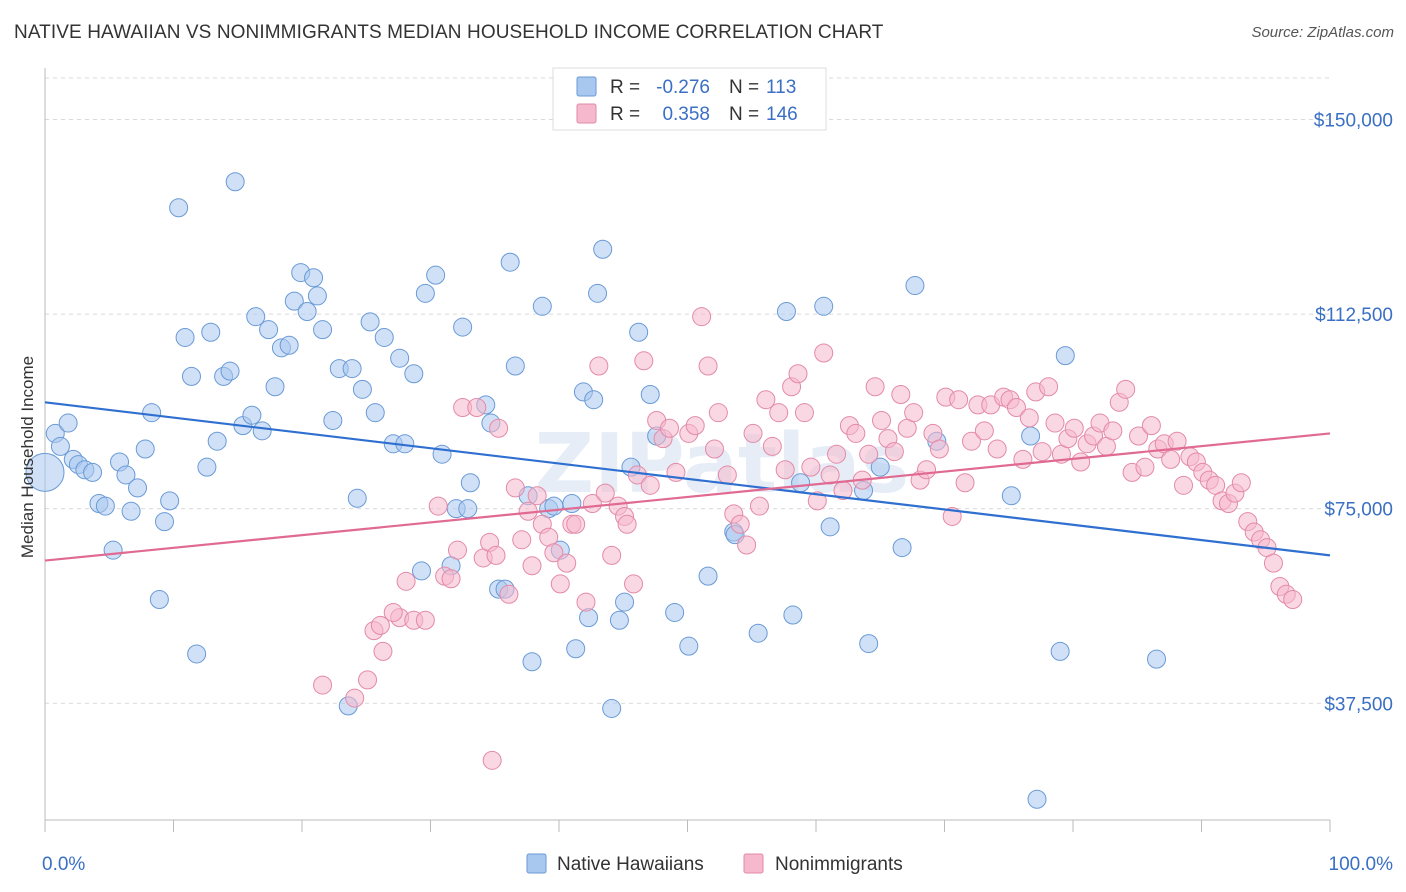 This screenshot has height=892, width=1406. What do you see at coordinates (27, 457) in the screenshot?
I see `y-axis-title: Median Household Income` at bounding box center [27, 457].